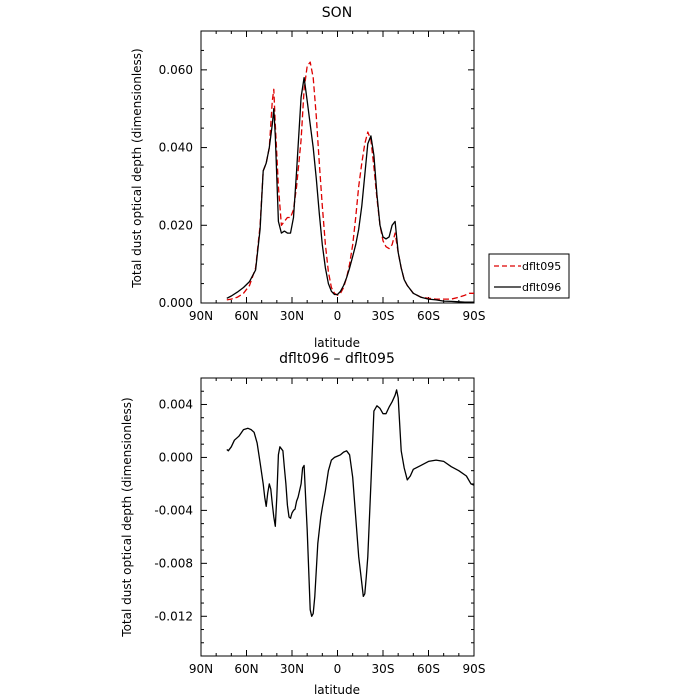  I want to click on bottom-x-tick-label: 60S, so click(428, 669).